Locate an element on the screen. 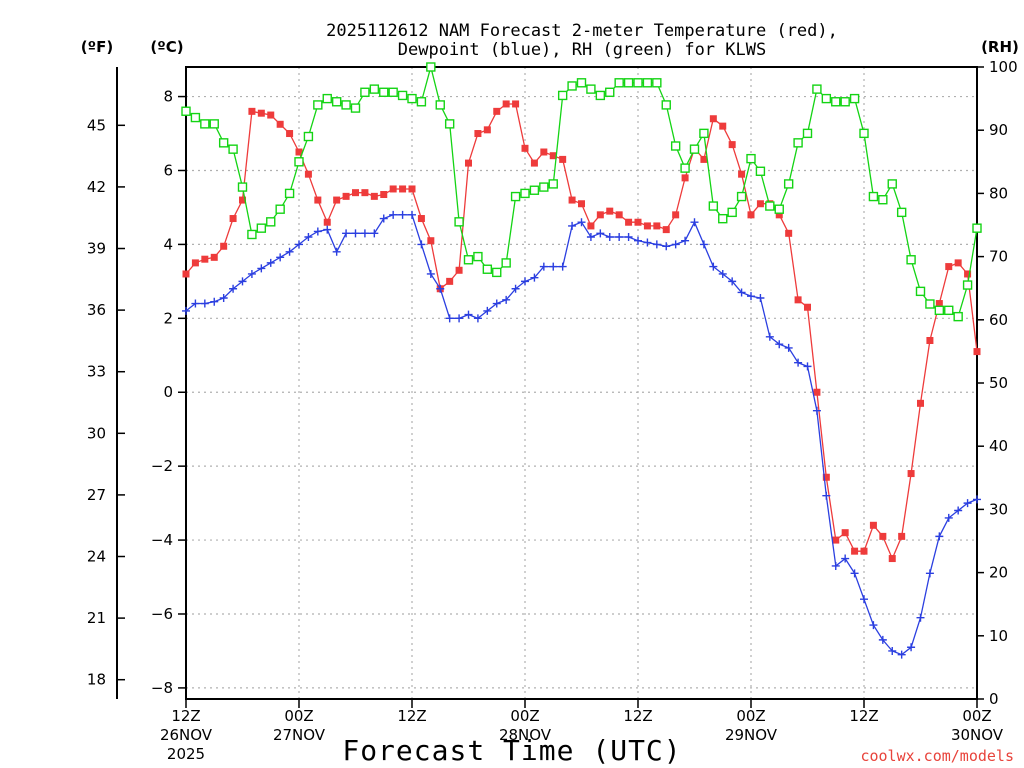  time-tick-label: 00Z is located at coordinates (524, 716).